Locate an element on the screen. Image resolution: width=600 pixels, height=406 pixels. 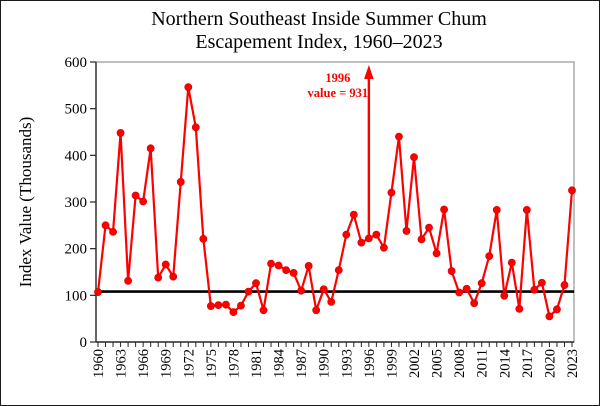
x-tick-label: 1984 is located at coordinates (280, 363).